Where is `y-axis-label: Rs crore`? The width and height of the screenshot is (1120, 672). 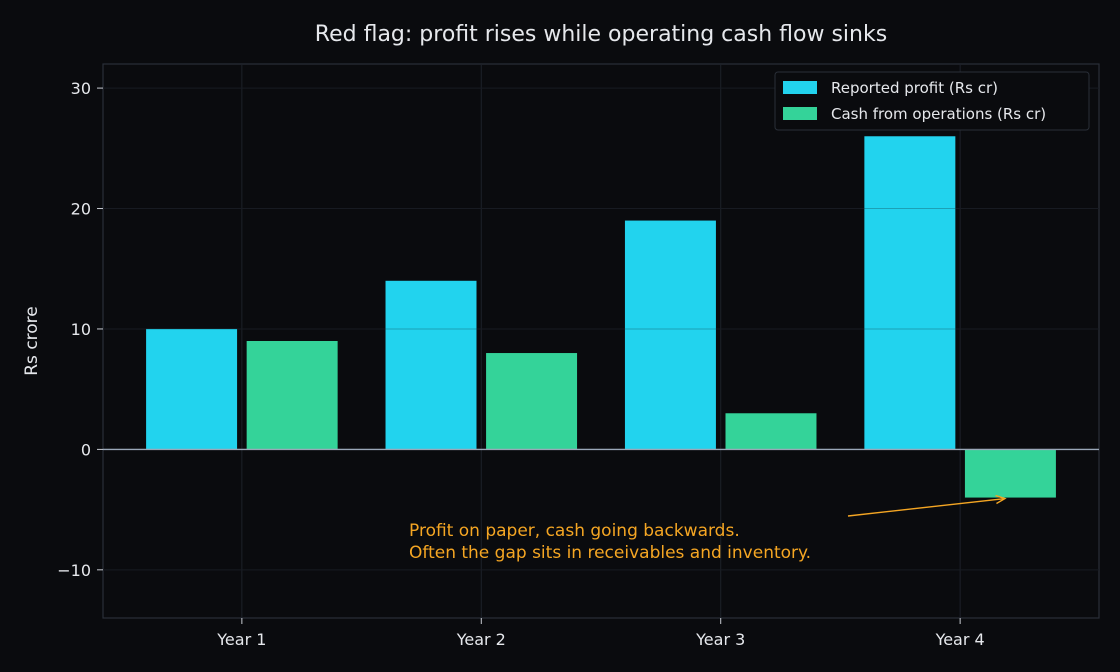
y-axis-label: Rs crore is located at coordinates (32, 341).